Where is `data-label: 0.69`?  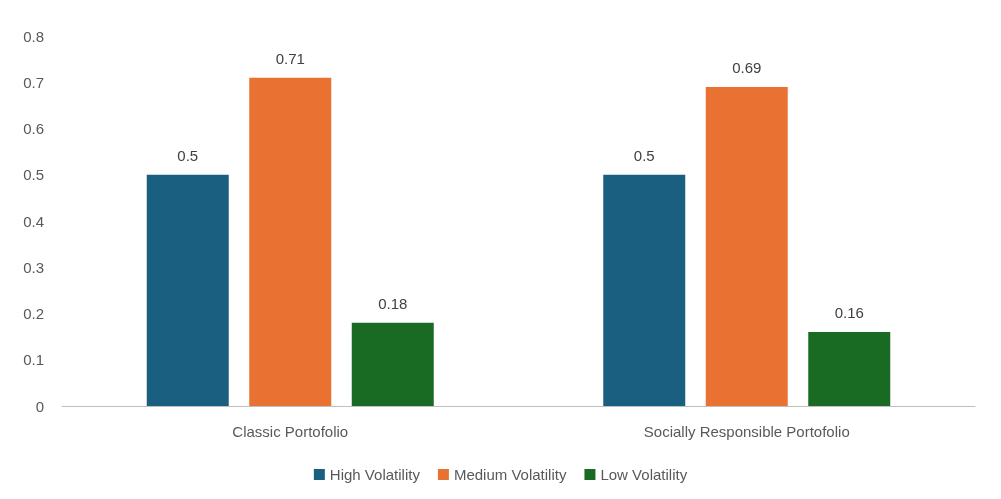
data-label: 0.69 is located at coordinates (747, 67).